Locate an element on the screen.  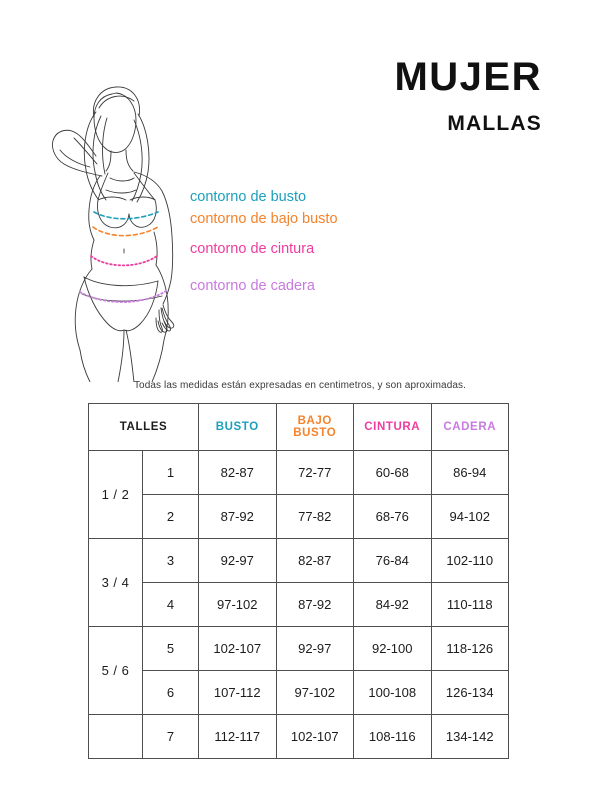
cell-busto: 107-112 is located at coordinates (237, 692).